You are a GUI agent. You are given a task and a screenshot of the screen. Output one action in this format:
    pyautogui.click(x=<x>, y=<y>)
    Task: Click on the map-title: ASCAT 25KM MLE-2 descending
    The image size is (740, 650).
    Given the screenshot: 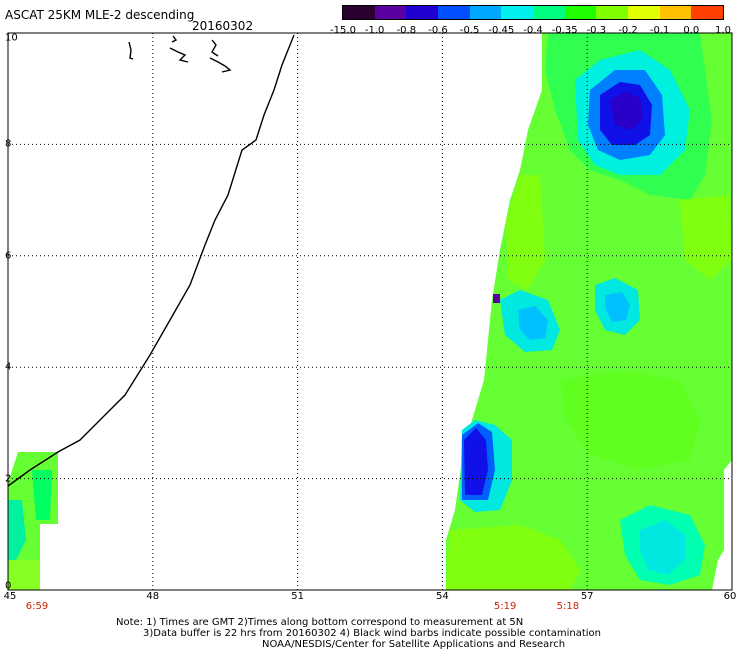 What is the action you would take?
    pyautogui.click(x=100, y=15)
    